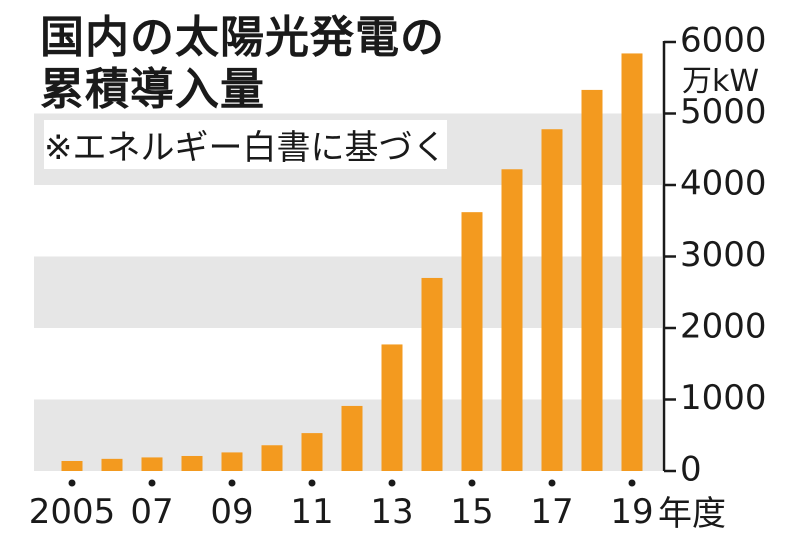 This screenshot has width=800, height=546. What do you see at coordinates (723, 398) in the screenshot?
I see `y-tick-label: 1000` at bounding box center [723, 398].